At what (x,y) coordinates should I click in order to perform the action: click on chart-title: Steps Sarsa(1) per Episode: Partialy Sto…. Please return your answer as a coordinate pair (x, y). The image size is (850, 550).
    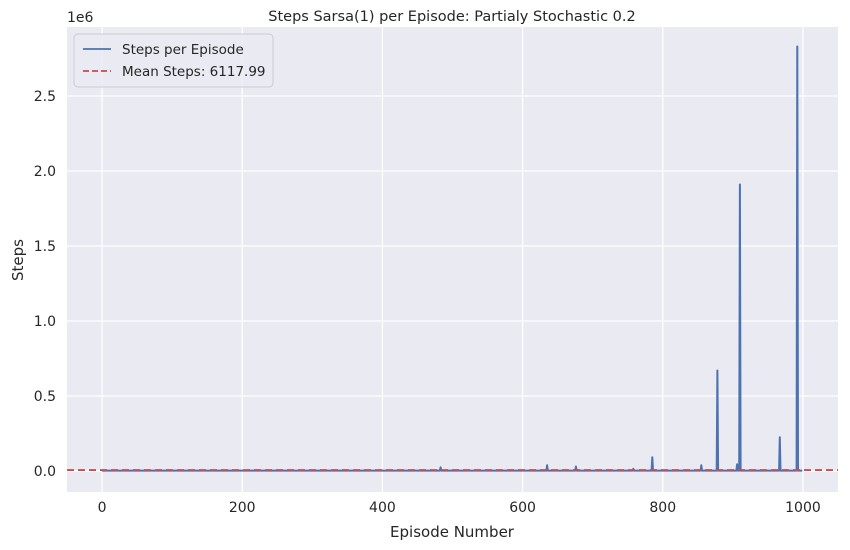
    Looking at the image, I should click on (451, 17).